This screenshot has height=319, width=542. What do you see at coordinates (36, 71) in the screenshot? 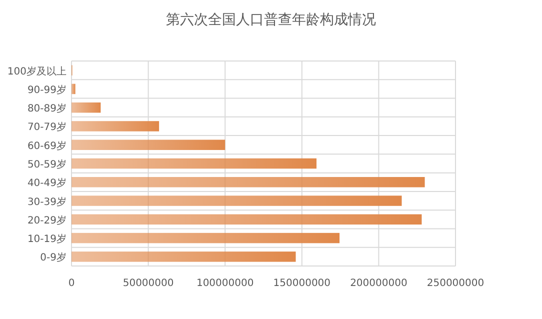
I see `y-tick-label: 100岁及以上` at bounding box center [36, 71].